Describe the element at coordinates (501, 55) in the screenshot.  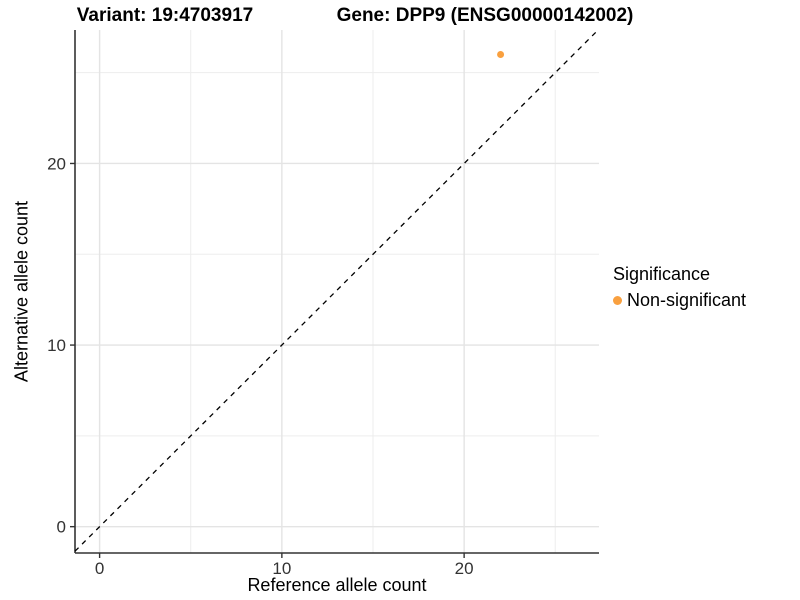
I see `data-point` at that location.